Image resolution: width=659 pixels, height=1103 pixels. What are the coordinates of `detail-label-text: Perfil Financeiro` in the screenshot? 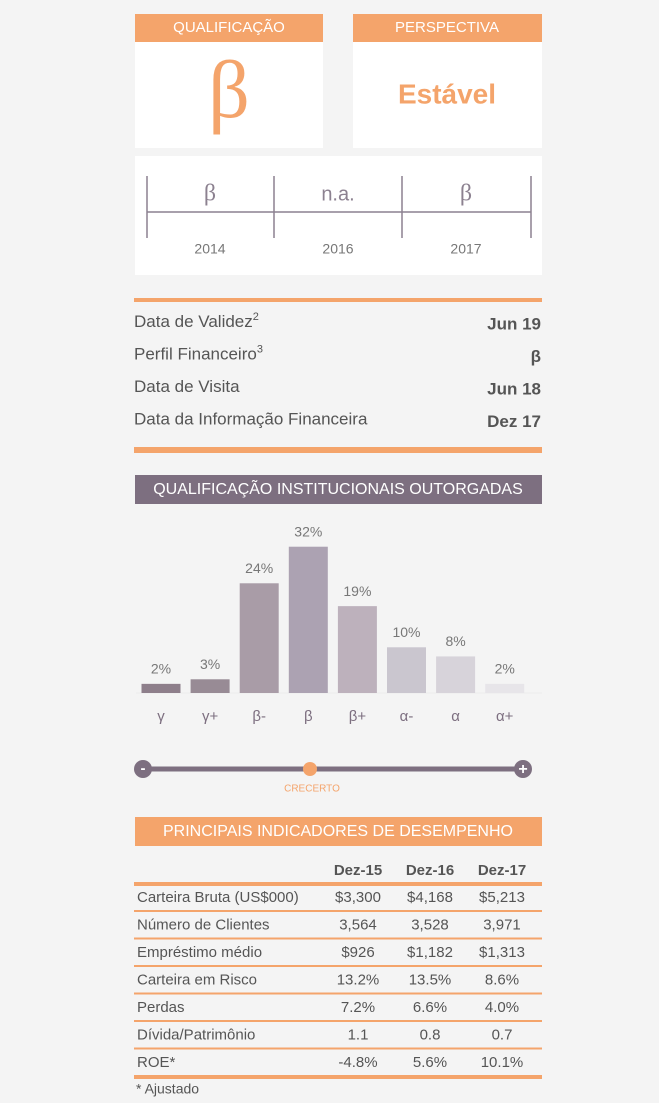 It's located at (195, 354).